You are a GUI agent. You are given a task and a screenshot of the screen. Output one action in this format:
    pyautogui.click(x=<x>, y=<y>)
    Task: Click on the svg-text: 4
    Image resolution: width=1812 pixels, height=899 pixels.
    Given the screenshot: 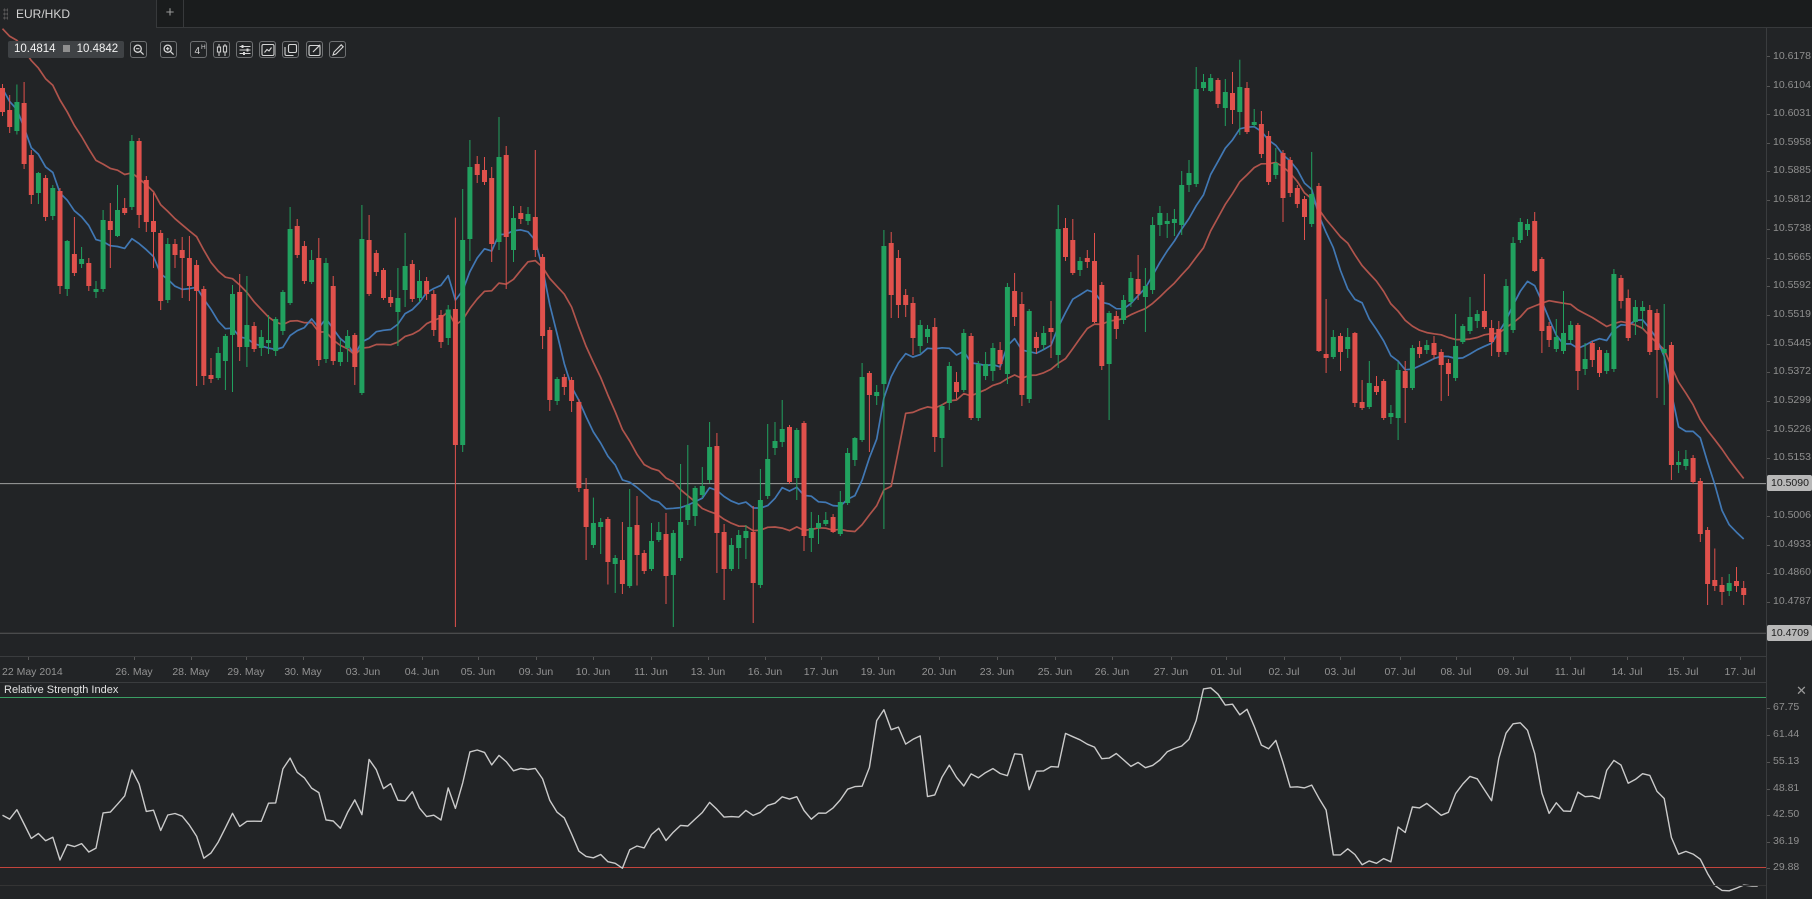 What is the action you would take?
    pyautogui.click(x=198, y=51)
    